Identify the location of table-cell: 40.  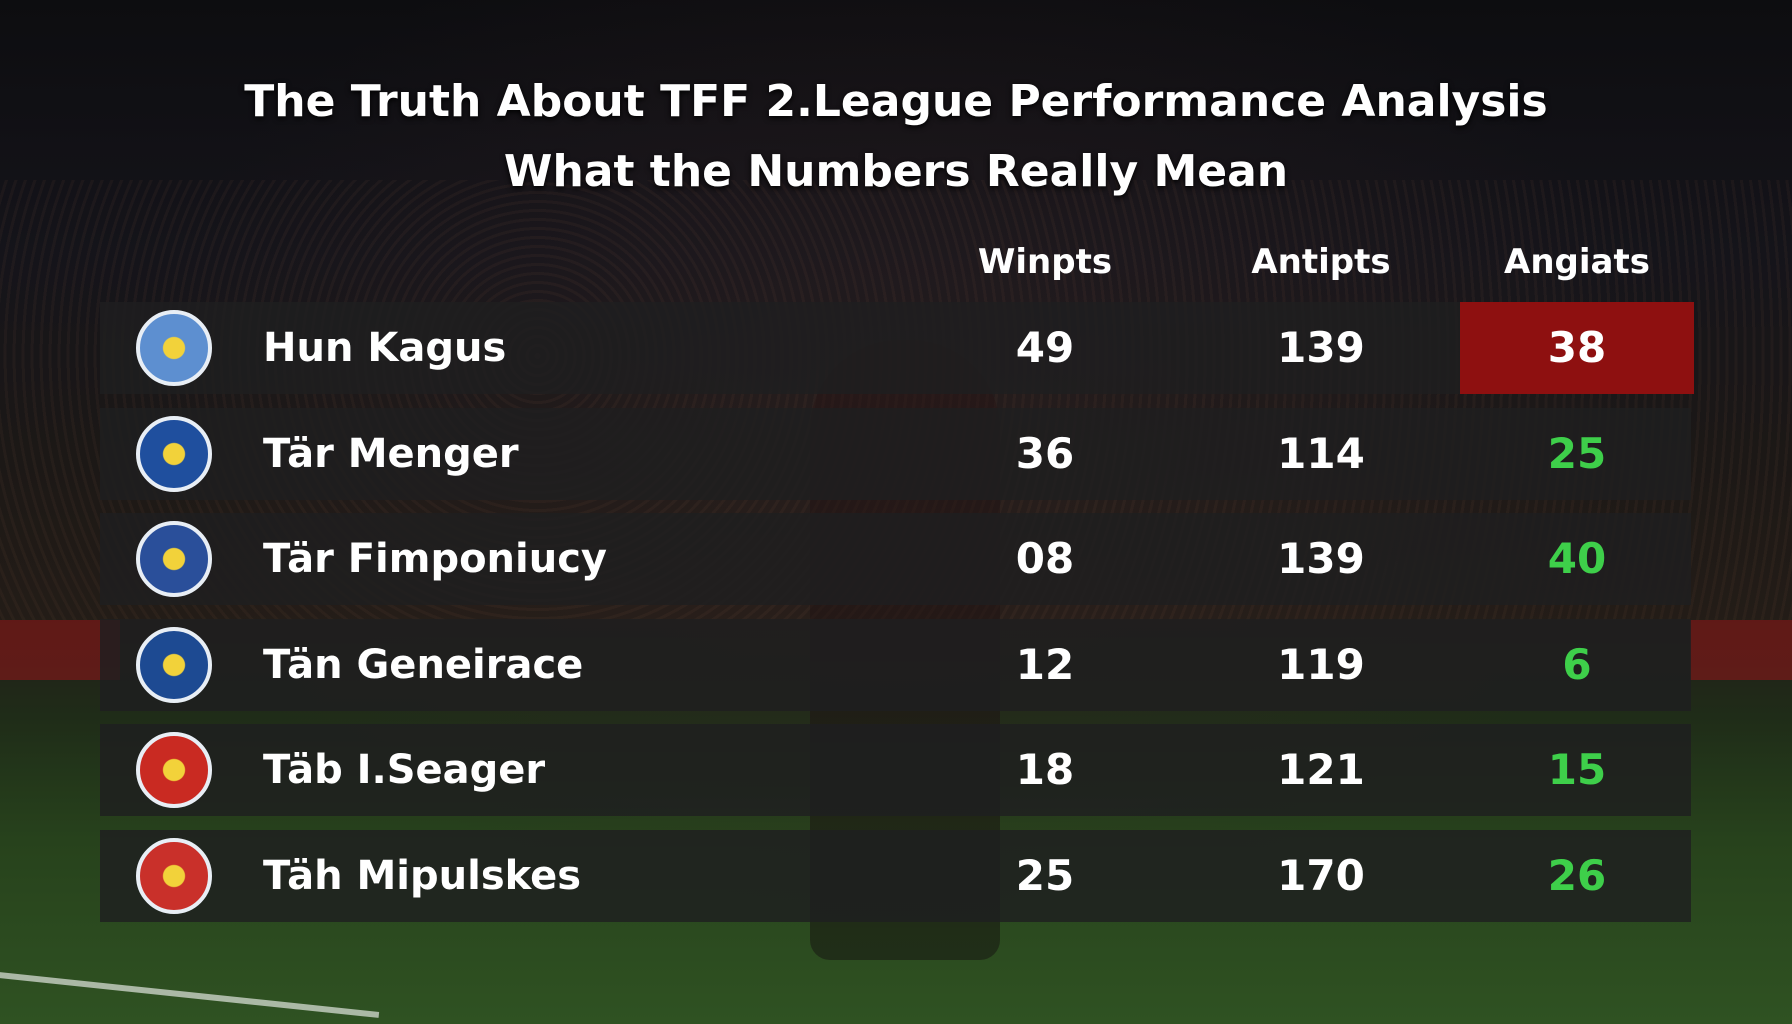
(1577, 558).